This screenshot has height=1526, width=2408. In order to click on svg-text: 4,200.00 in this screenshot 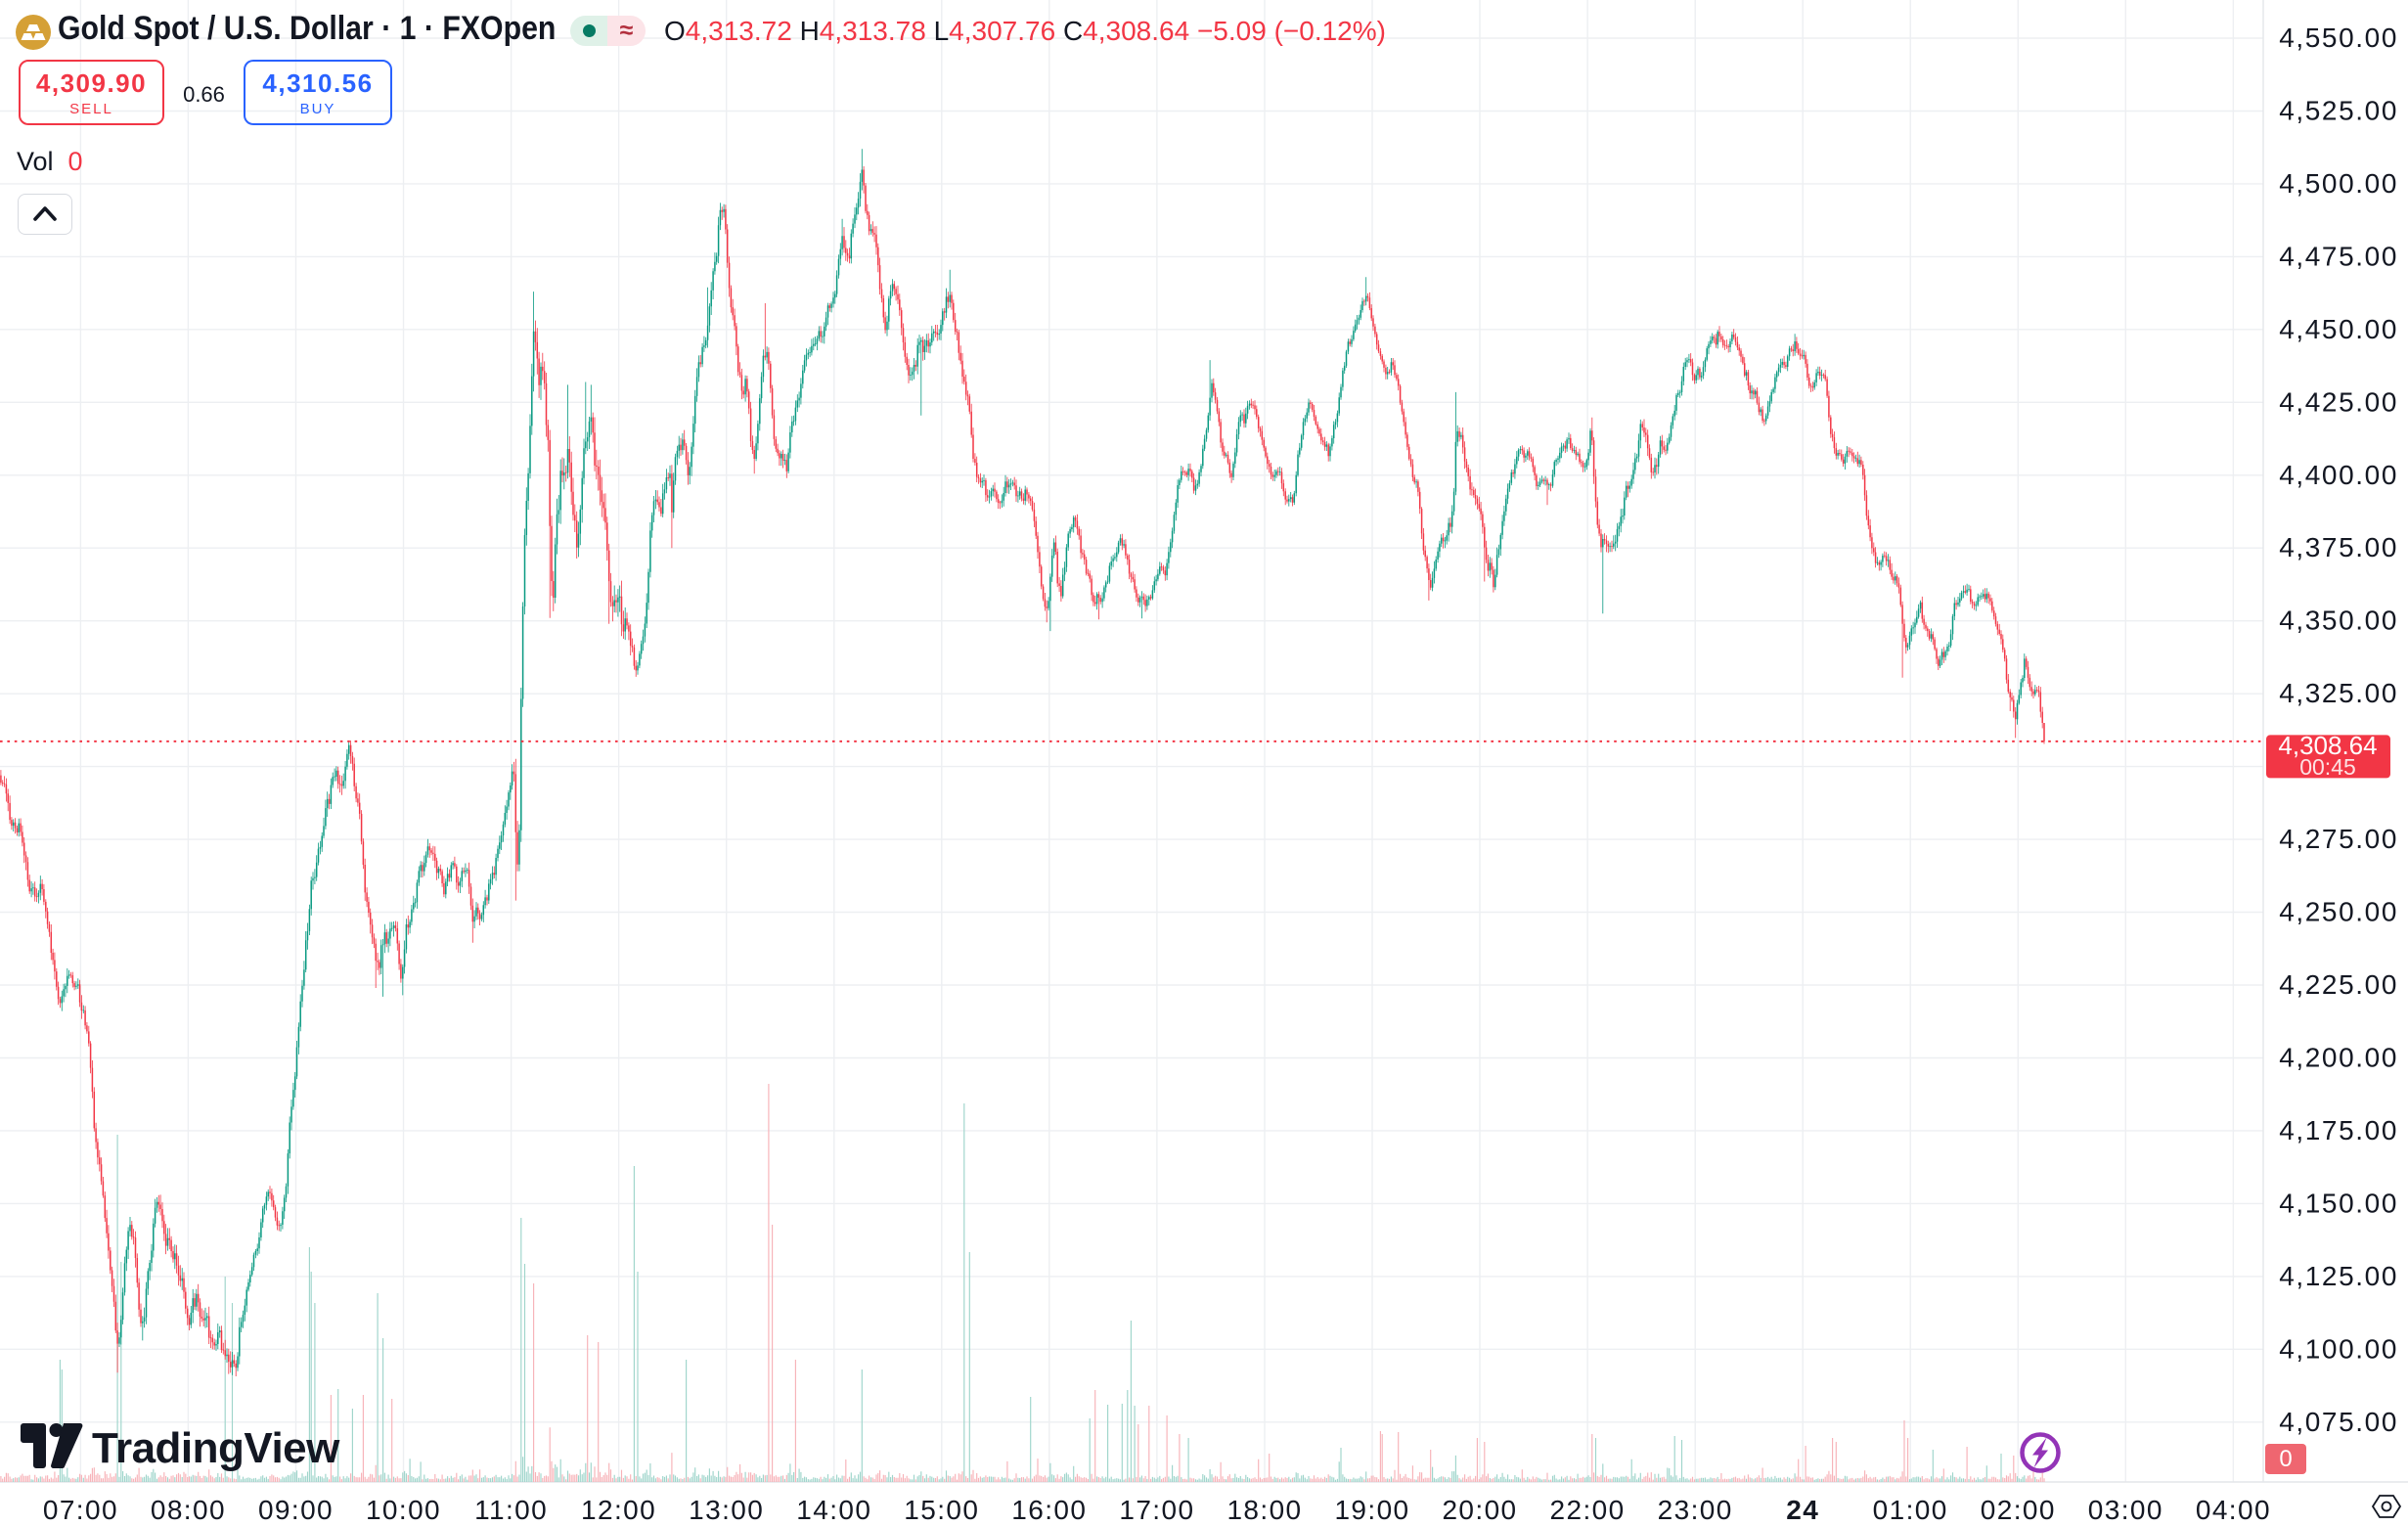, I will do `click(2338, 1058)`.